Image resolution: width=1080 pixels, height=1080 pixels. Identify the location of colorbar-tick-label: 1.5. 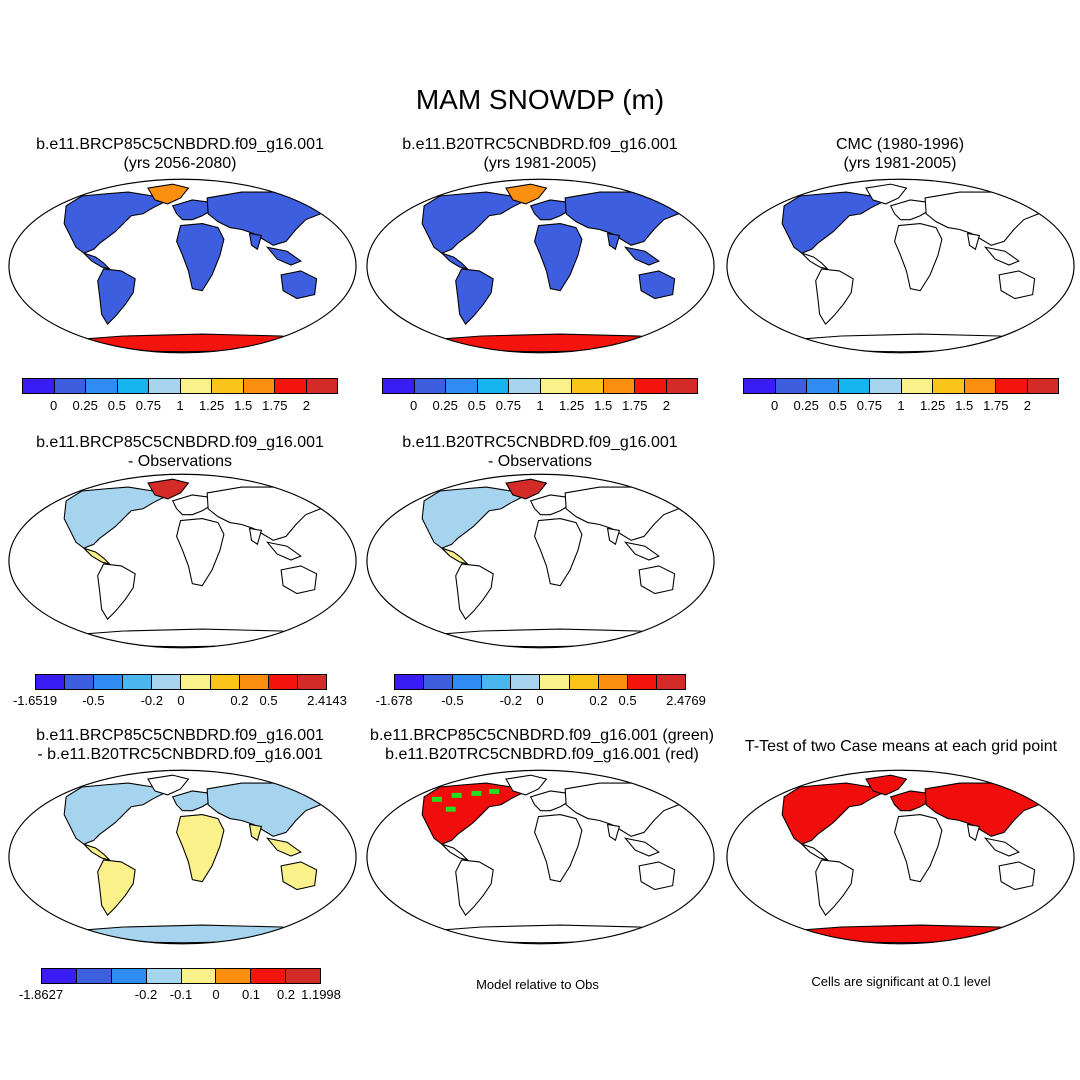
(964, 405).